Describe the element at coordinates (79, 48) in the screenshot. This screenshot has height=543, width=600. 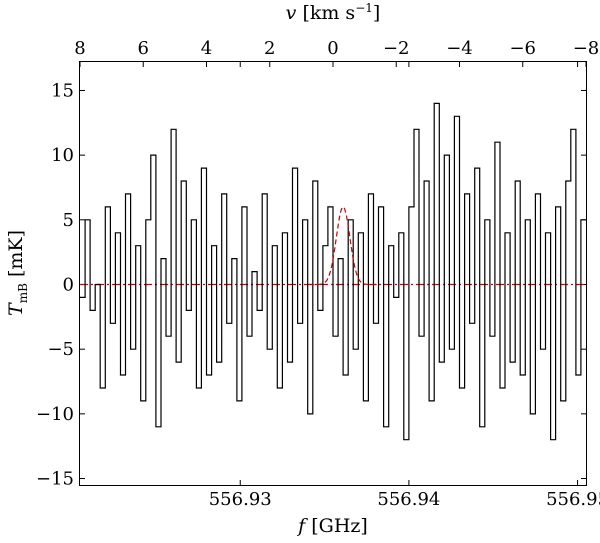
I see `top-tick-label: 8` at that location.